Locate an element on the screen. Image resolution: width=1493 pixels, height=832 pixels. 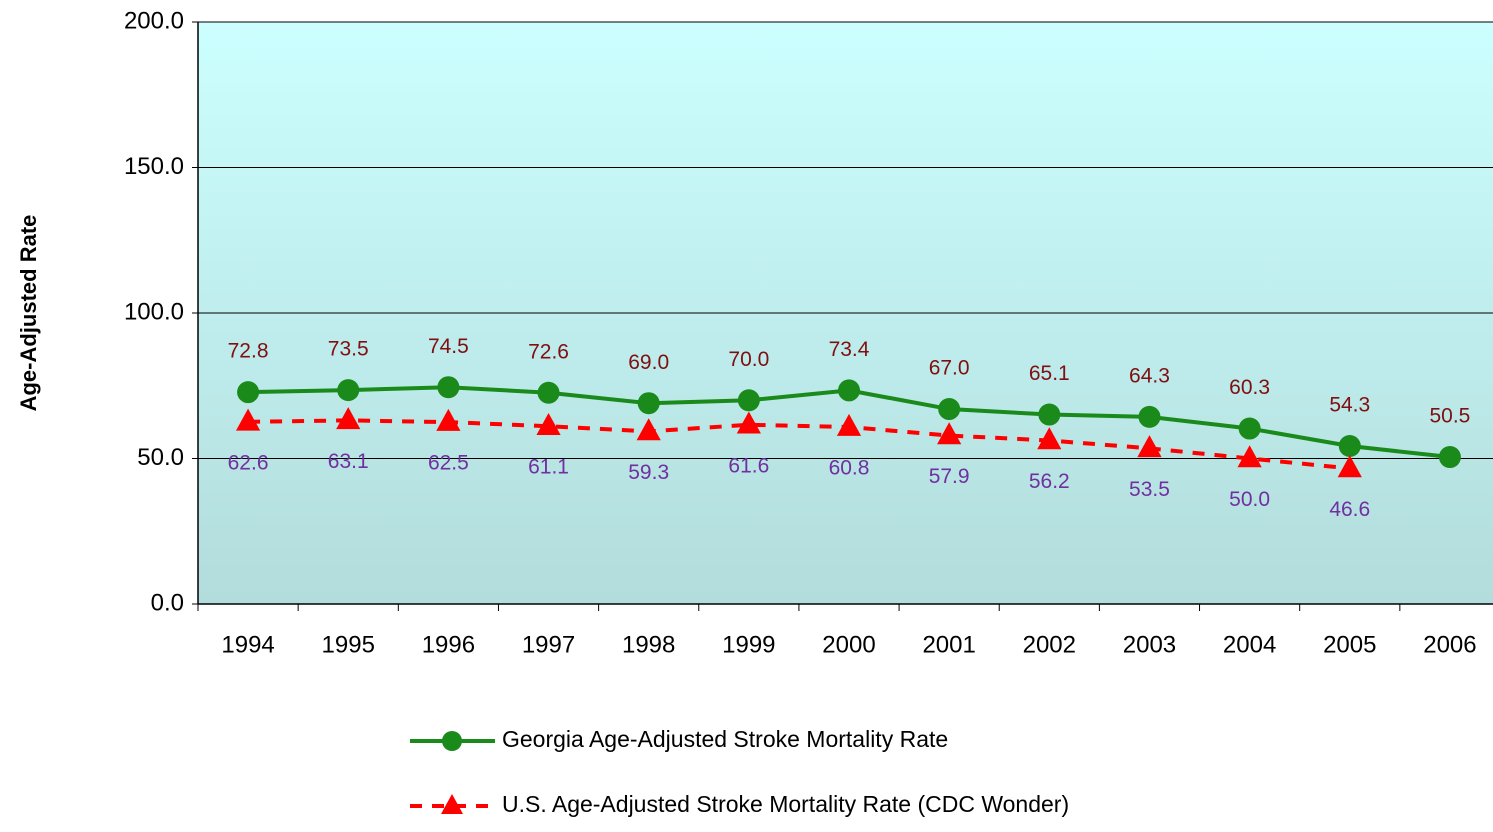
data-label: 72.6 is located at coordinates (548, 351).